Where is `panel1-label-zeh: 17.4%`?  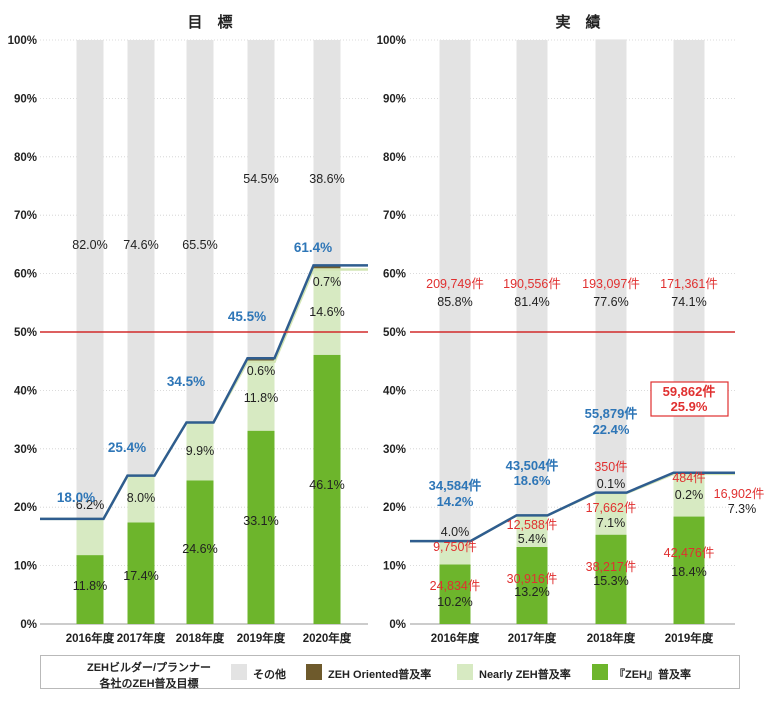
panel1-label-zeh: 17.4% is located at coordinates (140, 576).